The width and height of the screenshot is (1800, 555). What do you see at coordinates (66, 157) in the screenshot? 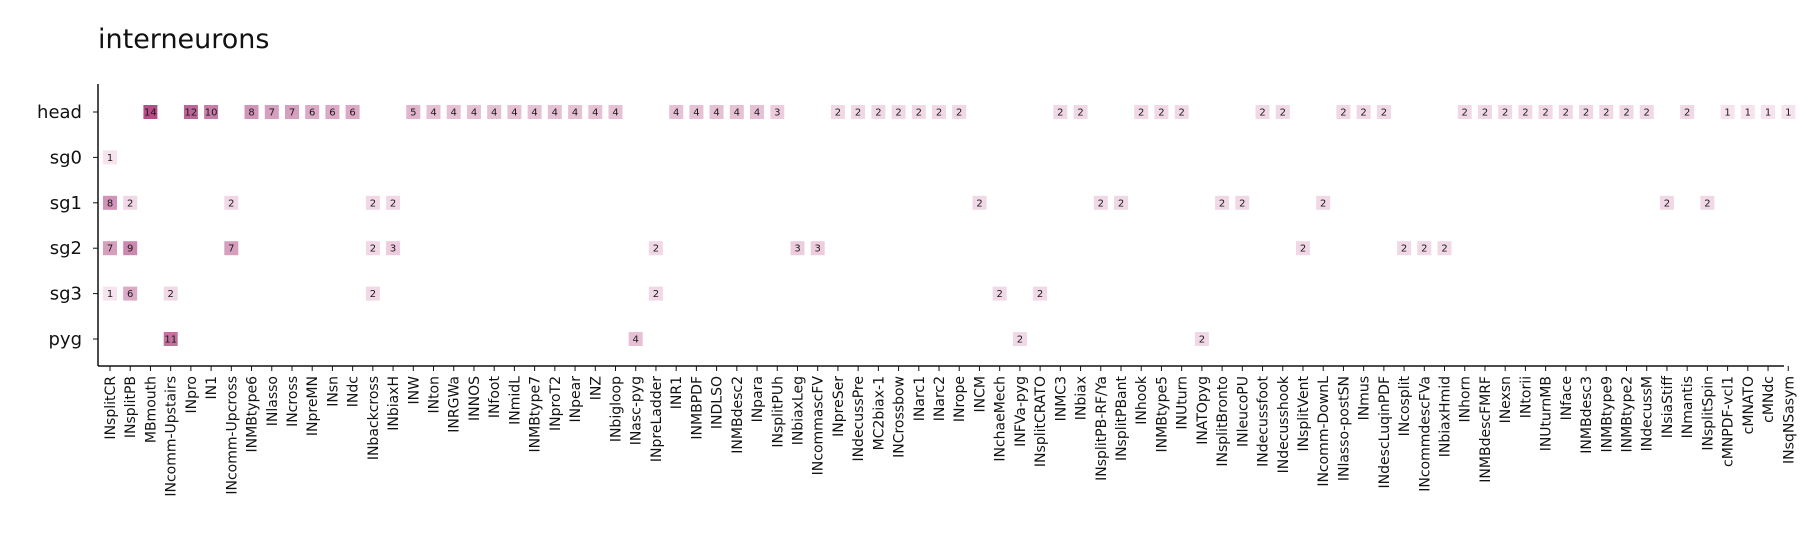
I see `y-tick-label: sg0` at bounding box center [66, 157].